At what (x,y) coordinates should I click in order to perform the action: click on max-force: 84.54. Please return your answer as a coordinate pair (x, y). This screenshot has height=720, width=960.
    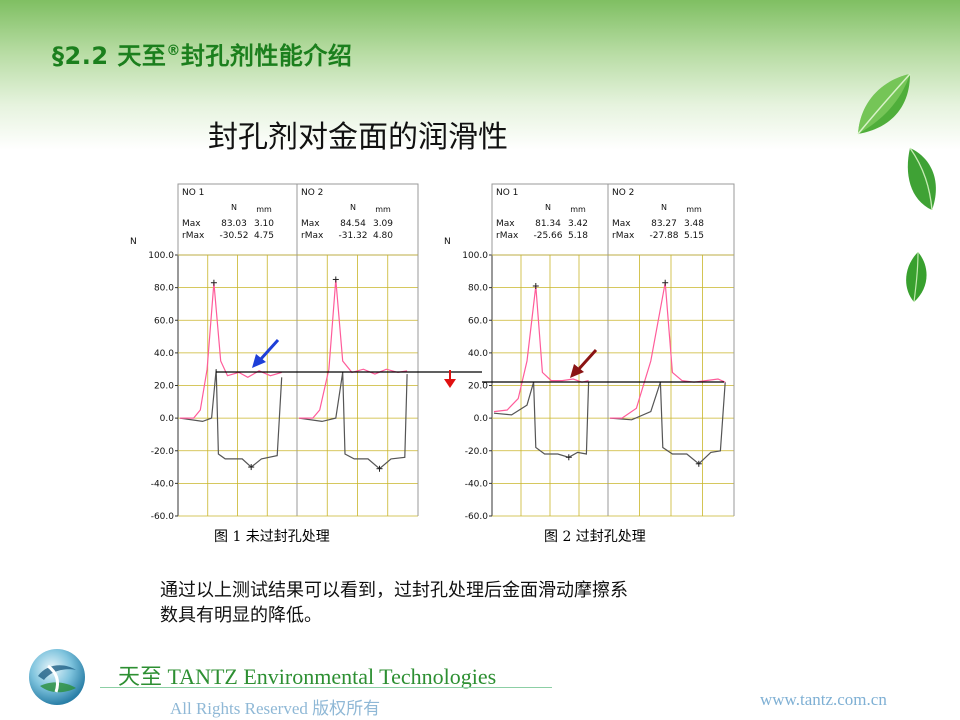
    Looking at the image, I should click on (353, 224).